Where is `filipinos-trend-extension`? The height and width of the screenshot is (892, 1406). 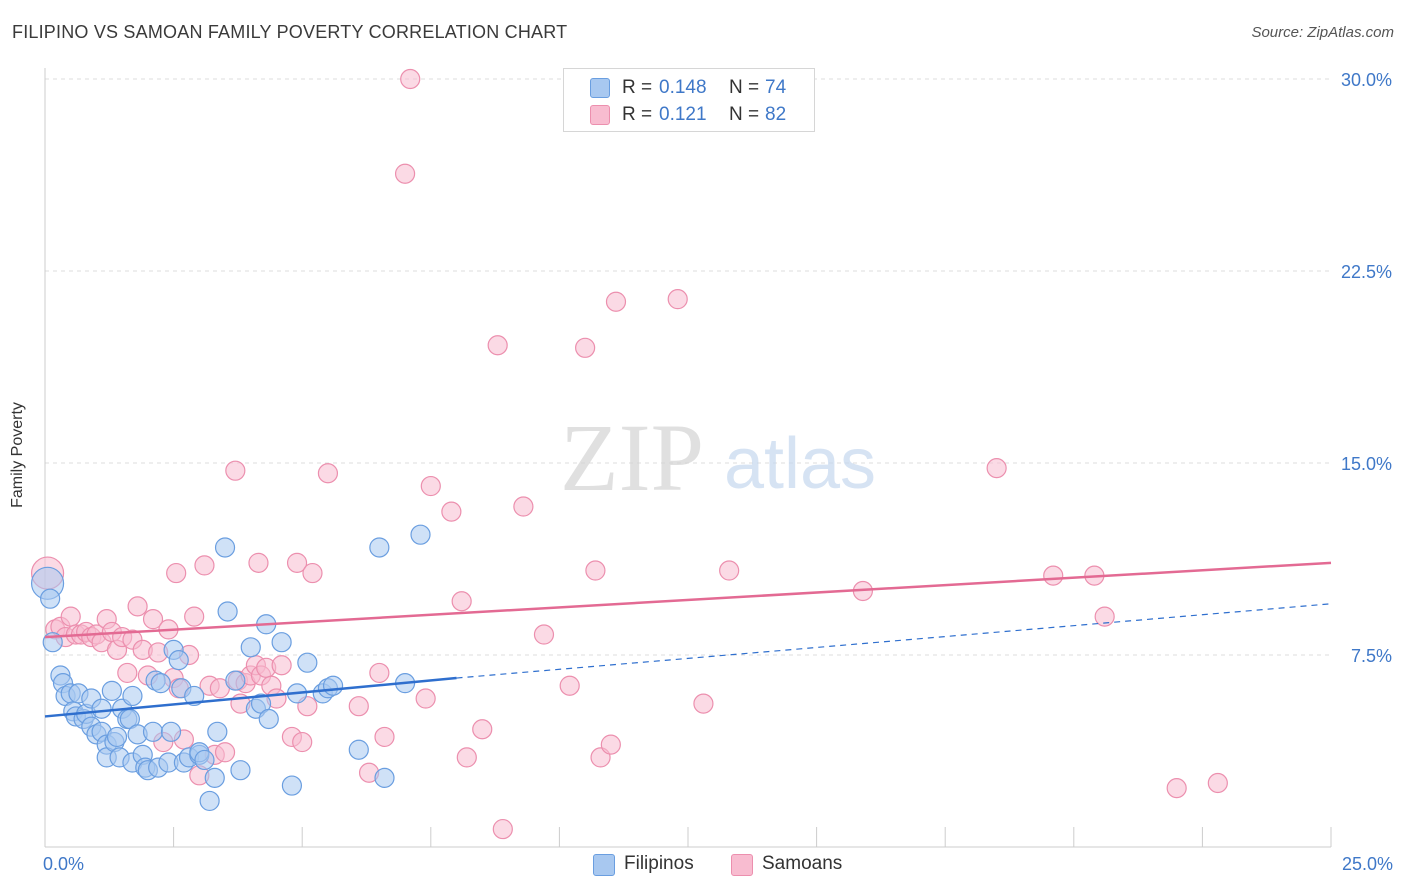
filipinos-trend-extension is located at coordinates (894, 641).